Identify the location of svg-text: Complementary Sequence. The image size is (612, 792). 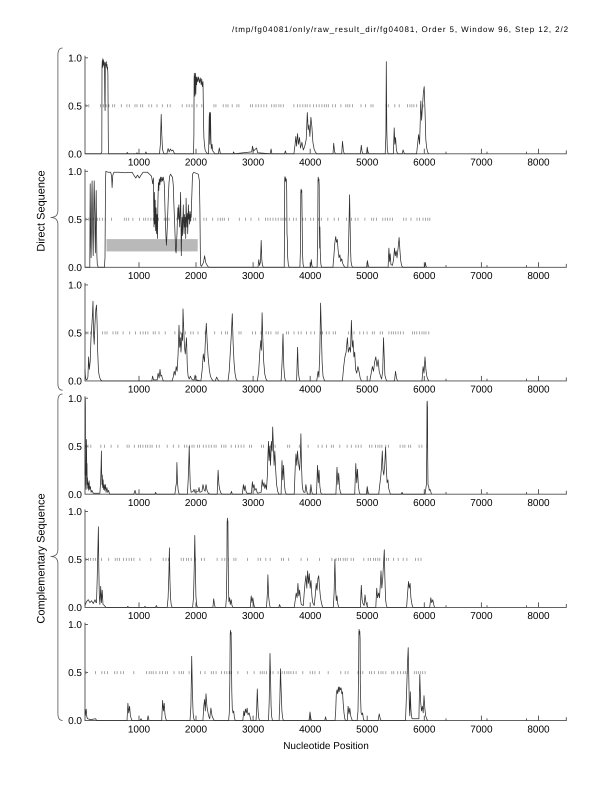
(41, 558).